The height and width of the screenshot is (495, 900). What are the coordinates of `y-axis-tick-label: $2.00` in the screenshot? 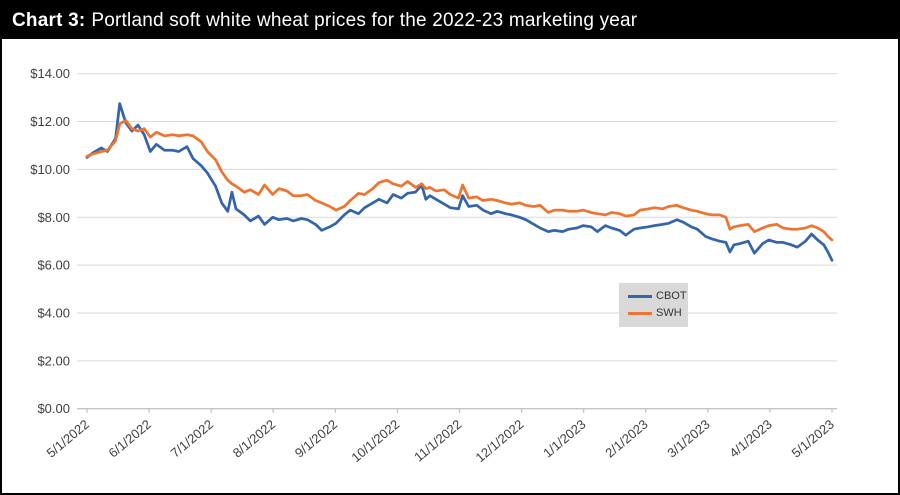 It's located at (53, 360).